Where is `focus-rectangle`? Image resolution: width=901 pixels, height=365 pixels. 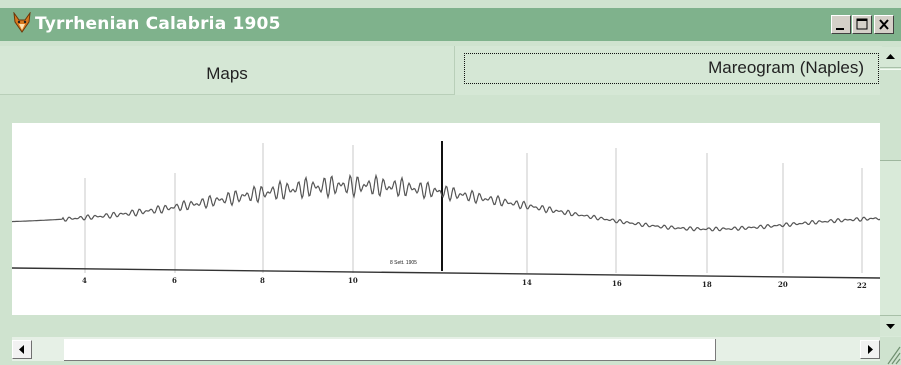 focus-rectangle is located at coordinates (671, 68).